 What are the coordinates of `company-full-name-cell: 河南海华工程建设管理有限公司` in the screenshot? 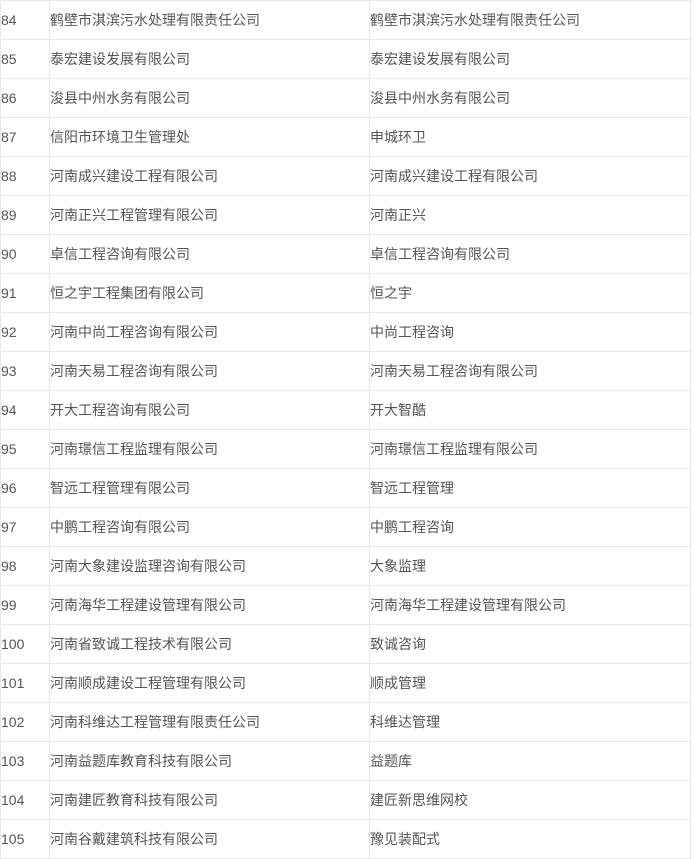 It's located at (209, 605).